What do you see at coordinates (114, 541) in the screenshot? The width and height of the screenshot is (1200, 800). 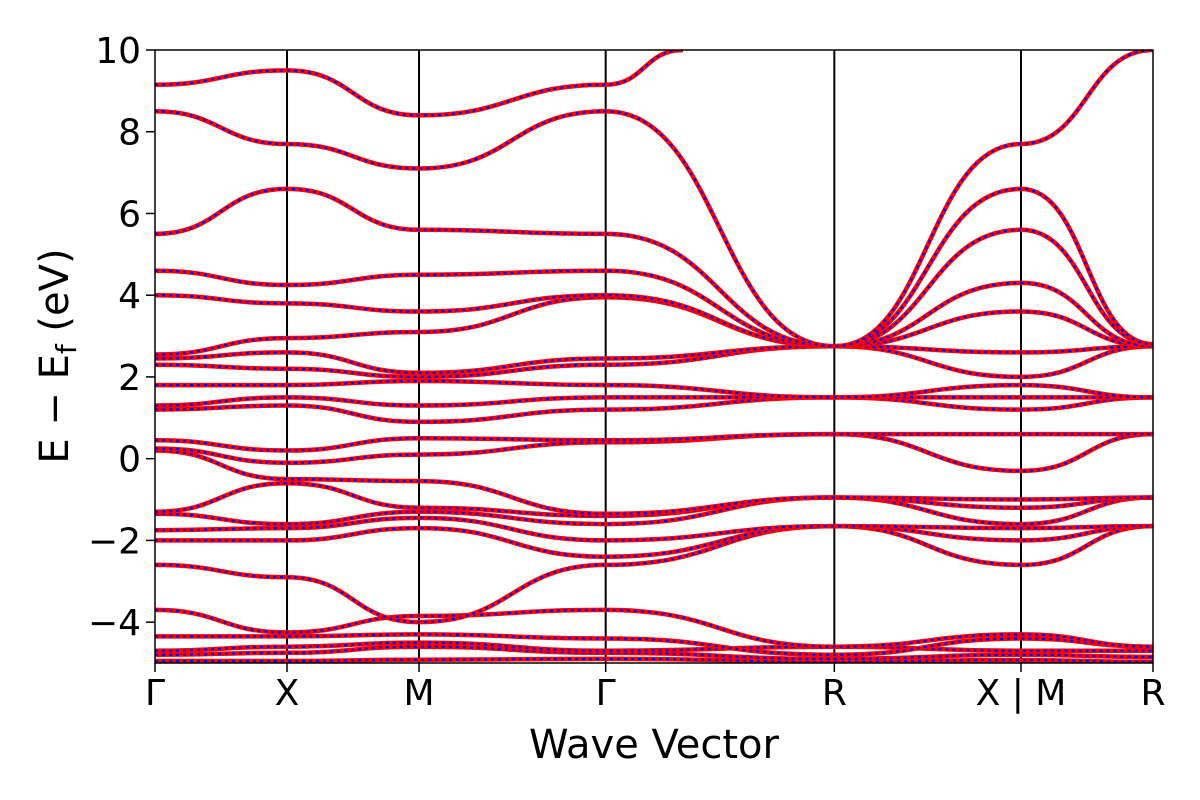 I see `y-tick-label: −2` at bounding box center [114, 541].